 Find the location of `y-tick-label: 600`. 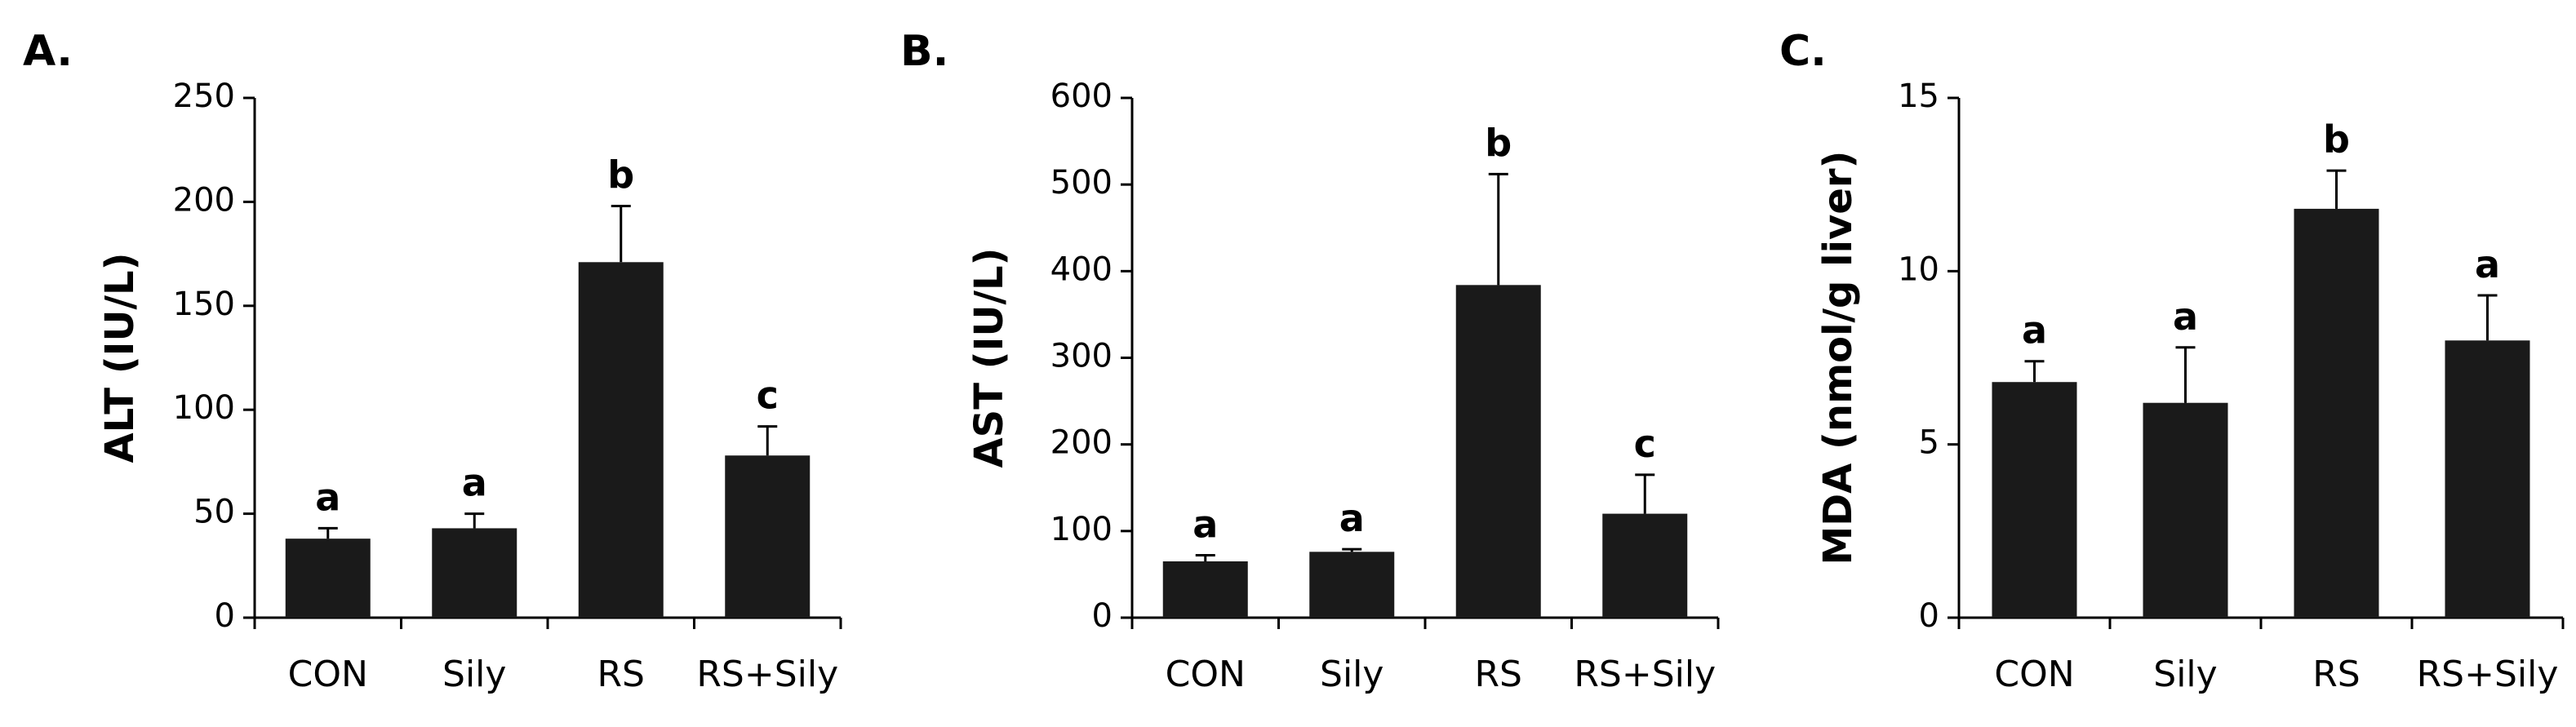

y-tick-label: 600 is located at coordinates (1081, 96).